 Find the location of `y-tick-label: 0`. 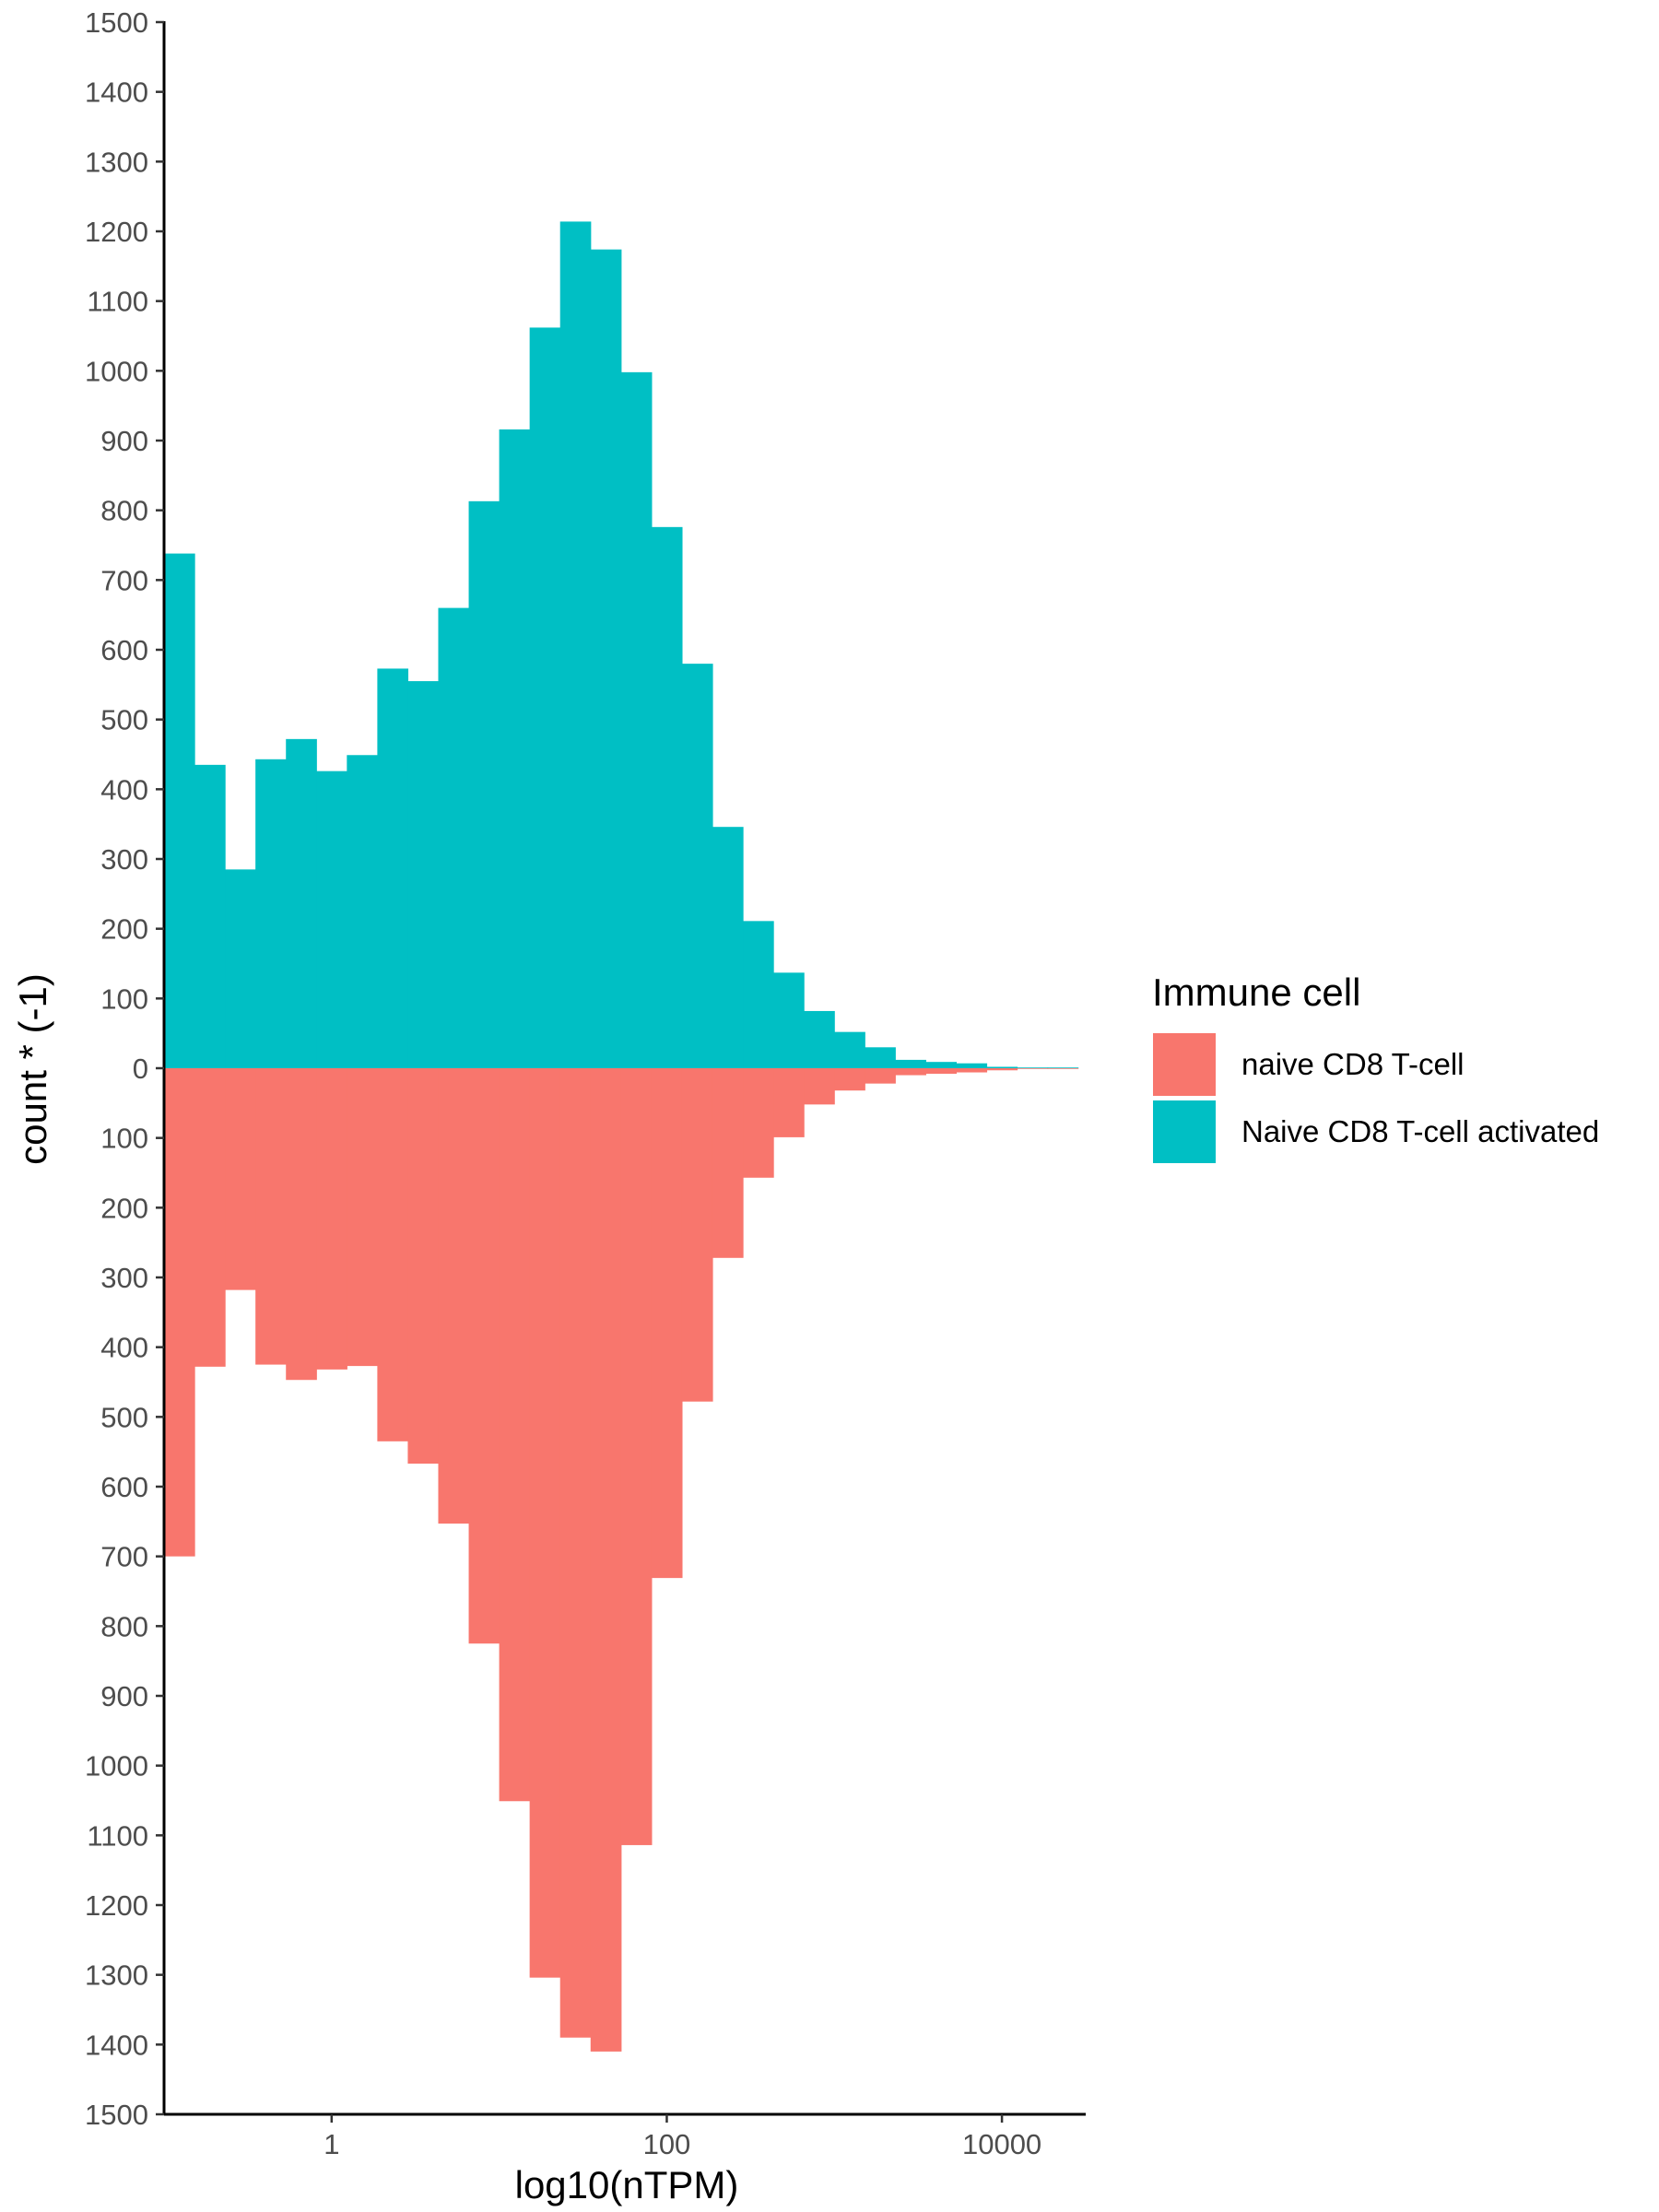

y-tick-label: 0 is located at coordinates (140, 1069).